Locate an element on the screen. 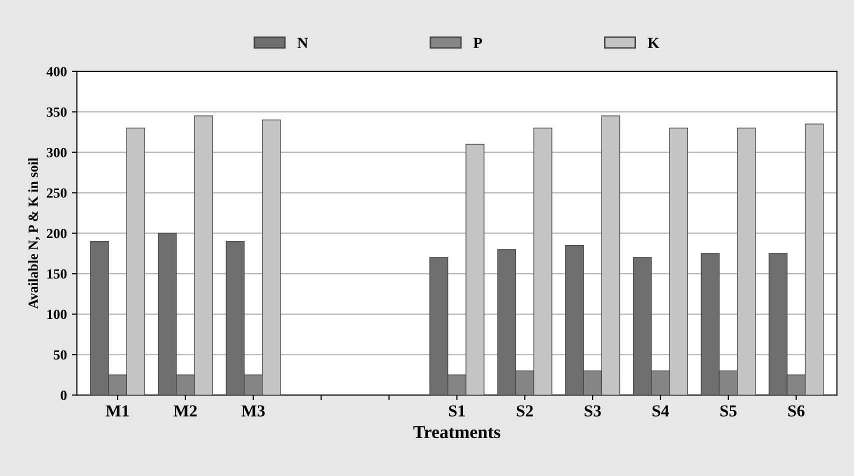 Image resolution: width=854 pixels, height=476 pixels. y-tick-label: 400 is located at coordinates (56, 71).